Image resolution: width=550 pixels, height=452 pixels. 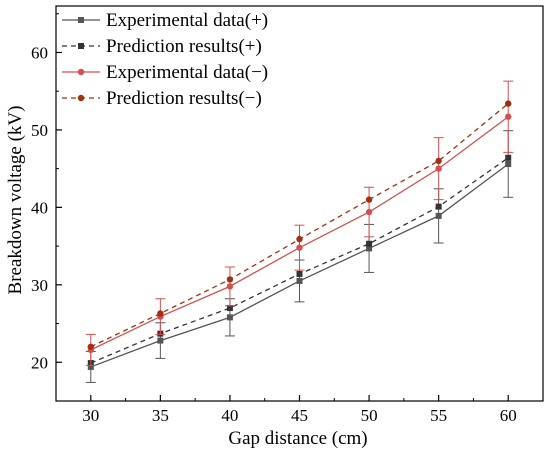 I want to click on legend-entry-0: Experimental data(+), so click(x=165, y=20).